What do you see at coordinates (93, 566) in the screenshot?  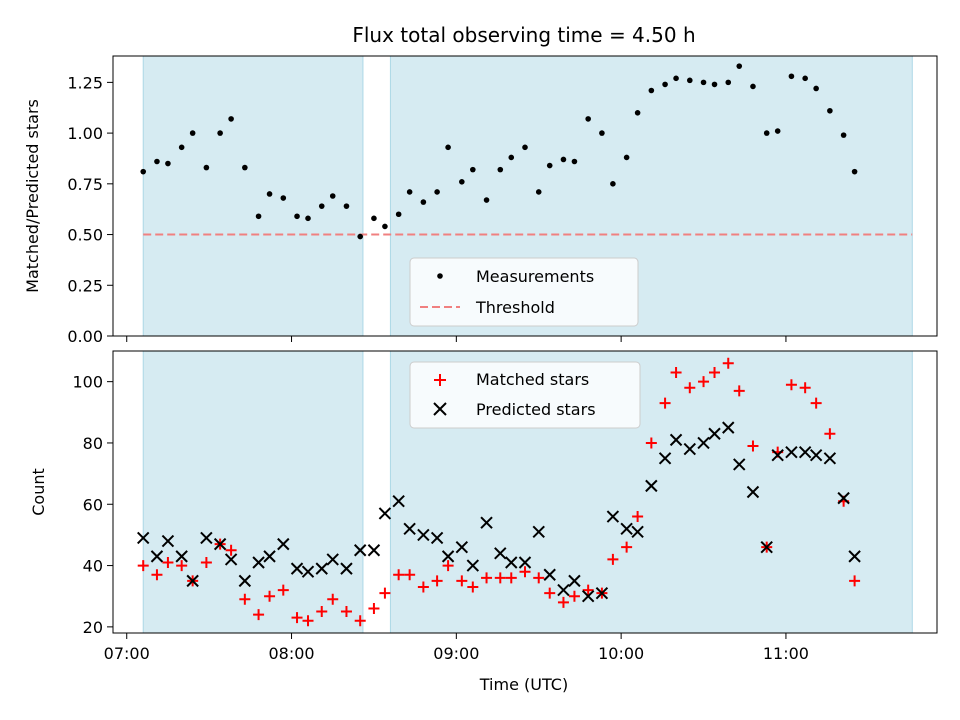 I see `bottom-ytick-label-1: 40` at bounding box center [93, 566].